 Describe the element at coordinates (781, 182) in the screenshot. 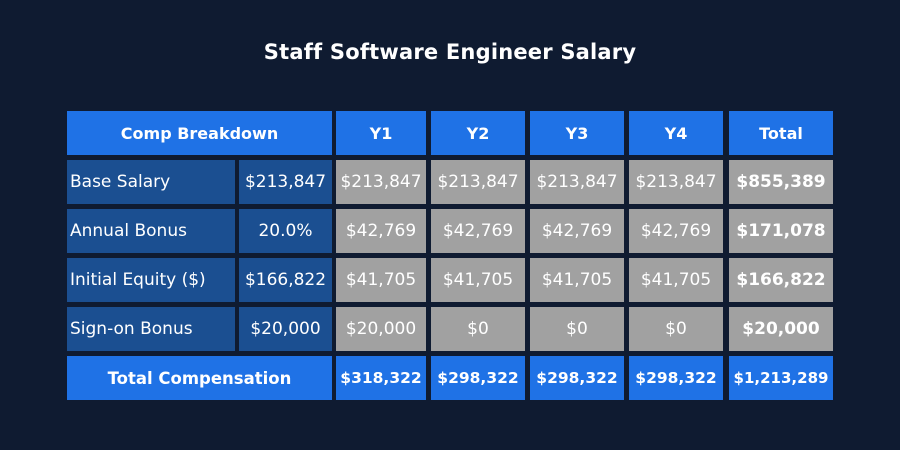

I see `row-total: $855,389` at that location.